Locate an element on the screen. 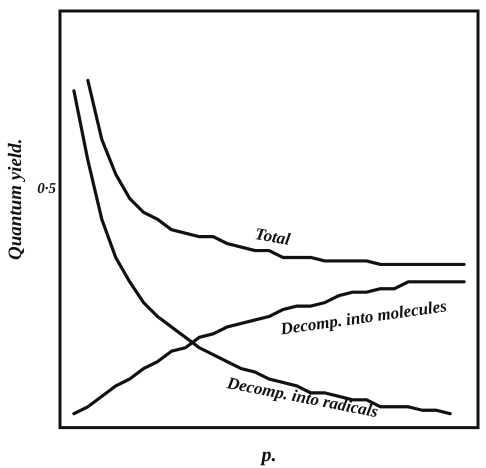 The image size is (486, 468). text: Decomp. into radicals is located at coordinates (302, 397).